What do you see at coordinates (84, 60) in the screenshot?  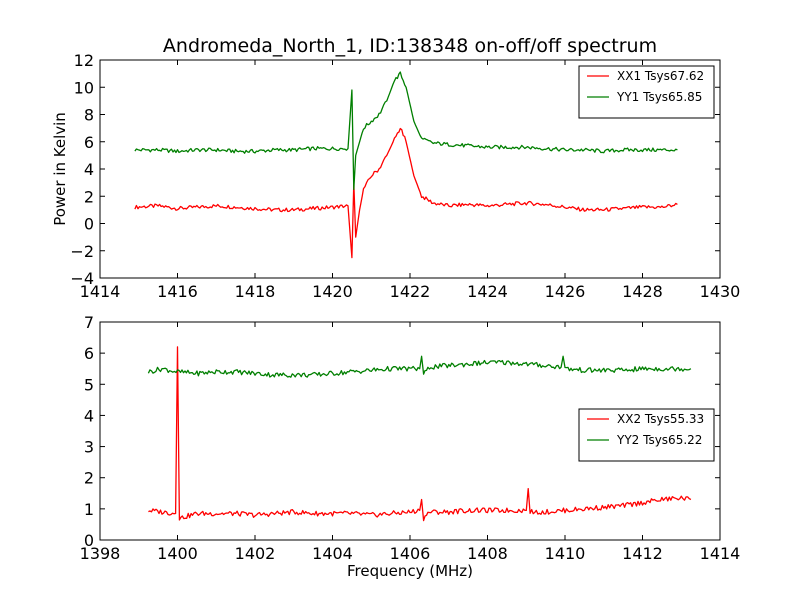 I see `y-tick-label: 12` at bounding box center [84, 60].